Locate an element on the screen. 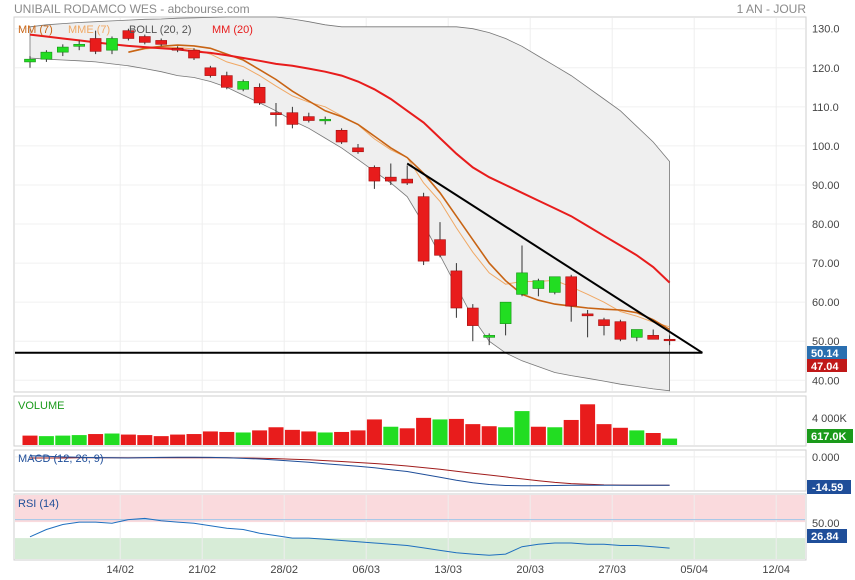 The height and width of the screenshot is (580, 855). rsi-panel: RSI (14) 50.00 26.84 is located at coordinates (430, 527).